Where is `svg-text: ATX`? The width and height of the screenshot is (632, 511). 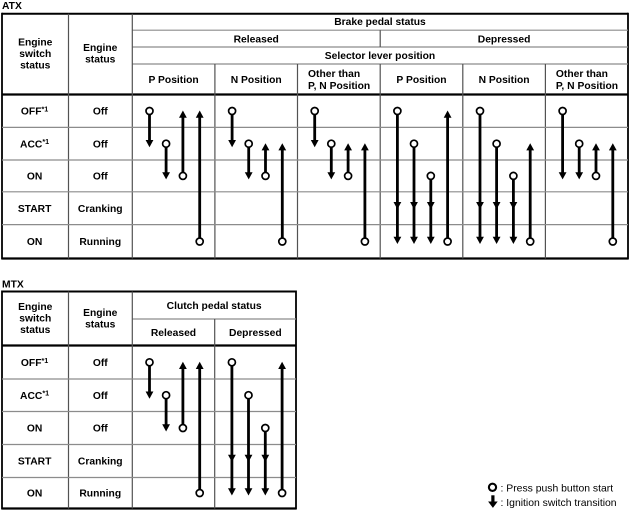 svg-text: ATX is located at coordinates (12, 6).